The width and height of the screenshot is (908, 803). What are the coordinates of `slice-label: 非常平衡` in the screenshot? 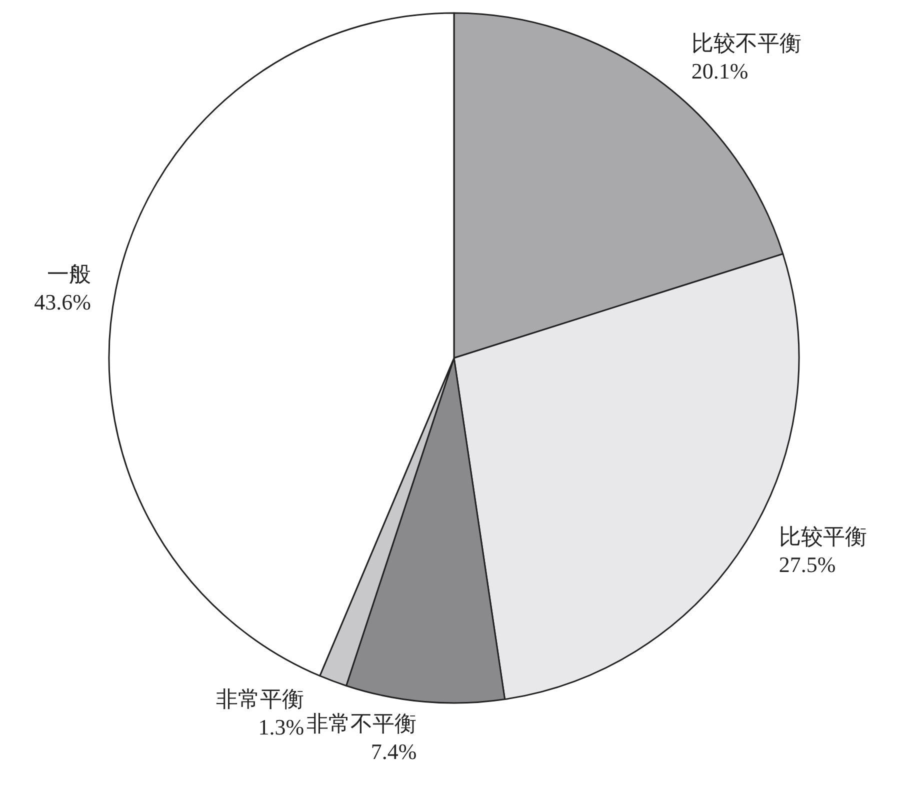 It's located at (260, 699).